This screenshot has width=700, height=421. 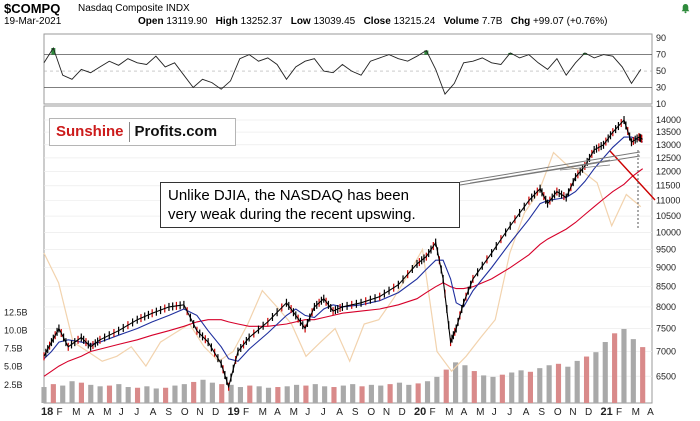 What do you see at coordinates (666, 328) in the screenshot?
I see `price-tick-label: 7500` at bounding box center [666, 328].